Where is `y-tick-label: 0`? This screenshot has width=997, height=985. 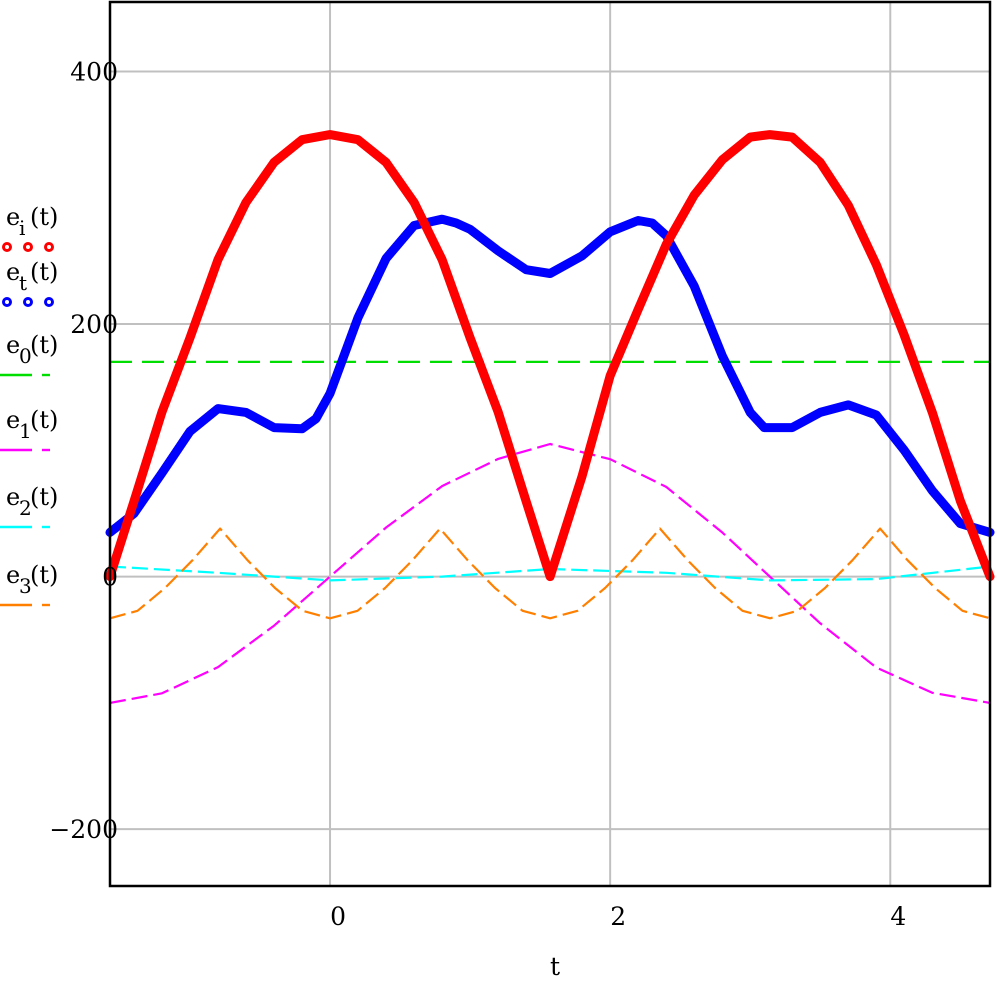 y-tick-label: 0 is located at coordinates (110, 577).